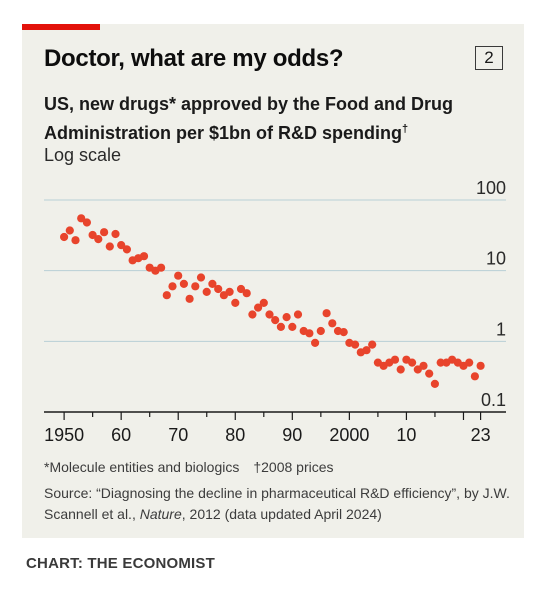 The width and height of the screenshot is (551, 592). I want to click on footnote-prices: †2008 prices, so click(293, 467).